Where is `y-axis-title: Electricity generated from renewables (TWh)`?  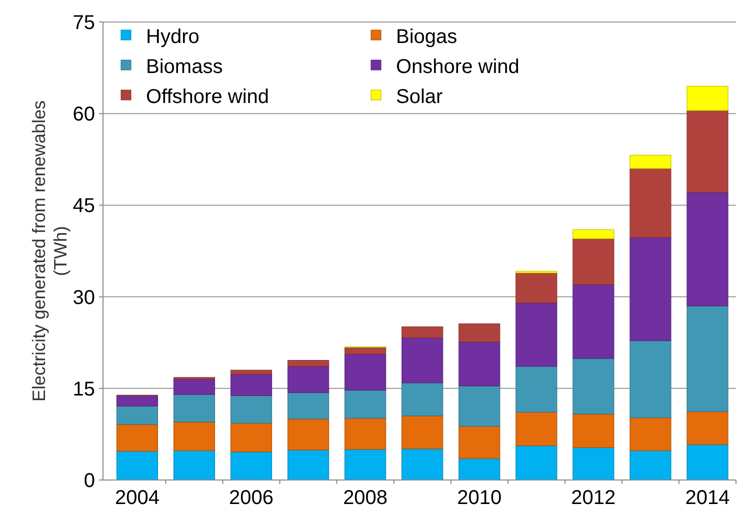
y-axis-title: Electricity generated from renewables (TWh) is located at coordinates (50, 251).